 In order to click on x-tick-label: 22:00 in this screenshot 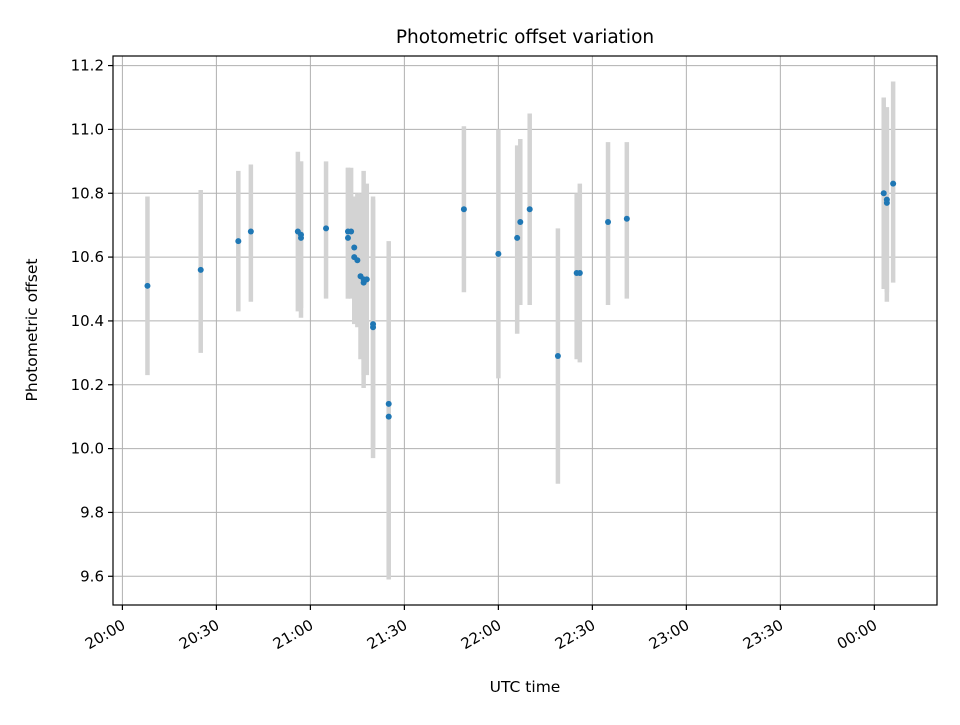, I will do `click(481, 634)`.